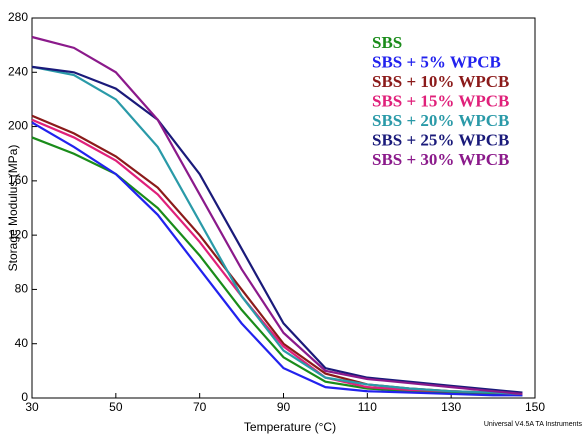 The height and width of the screenshot is (442, 584). What do you see at coordinates (284, 407) in the screenshot?
I see `x-tick-label: 90` at bounding box center [284, 407].